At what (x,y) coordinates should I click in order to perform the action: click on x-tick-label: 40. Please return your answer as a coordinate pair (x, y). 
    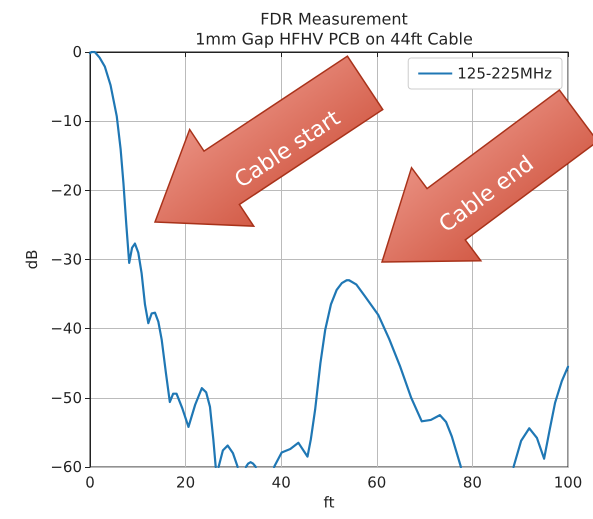
    Looking at the image, I should click on (281, 483).